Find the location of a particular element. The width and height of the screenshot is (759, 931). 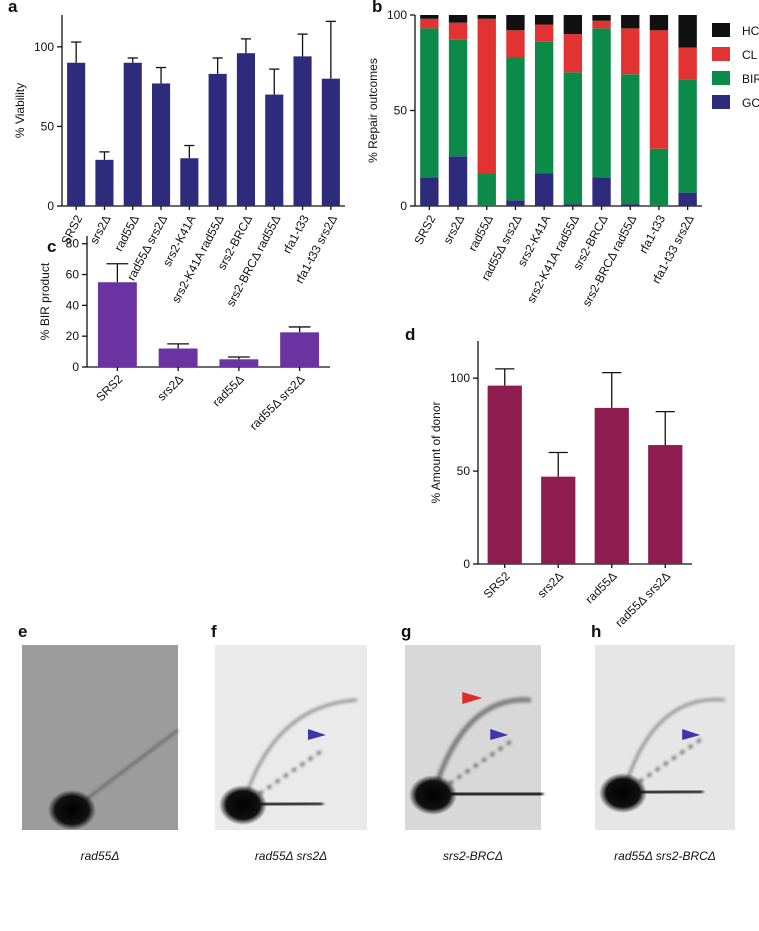

legend-label: GC is located at coordinates (750, 103).